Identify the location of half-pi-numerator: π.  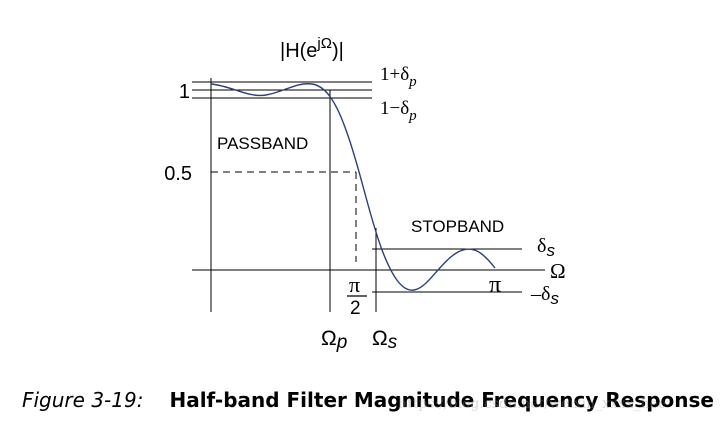
(354, 284).